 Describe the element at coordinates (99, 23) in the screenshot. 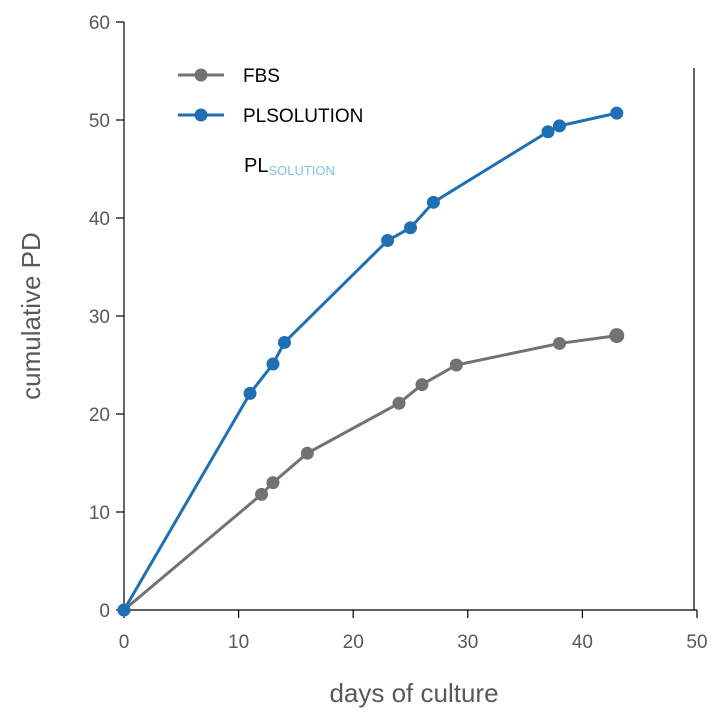

I see `y-tick-label: 60` at that location.